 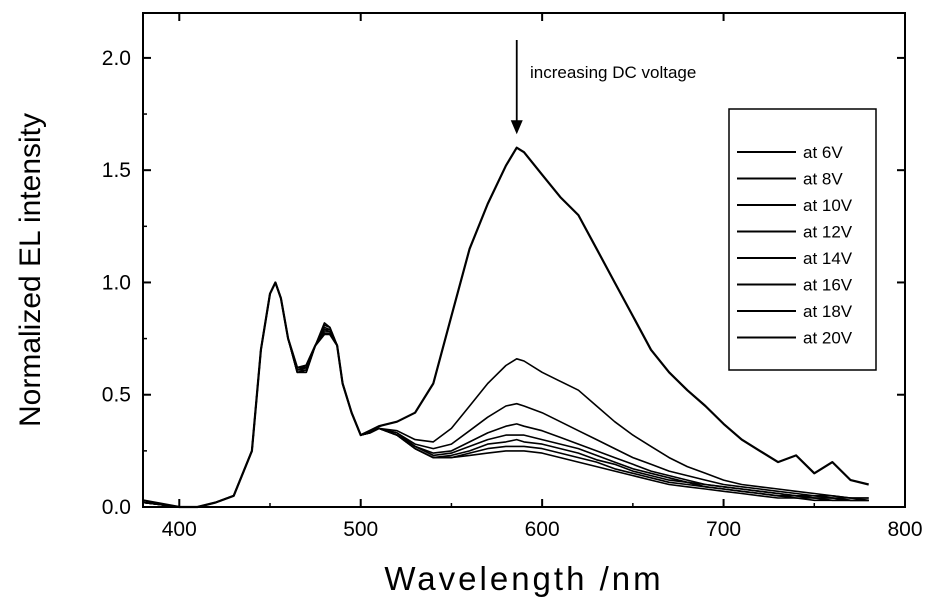 I want to click on legend-label-4: at 12V, so click(x=828, y=232).